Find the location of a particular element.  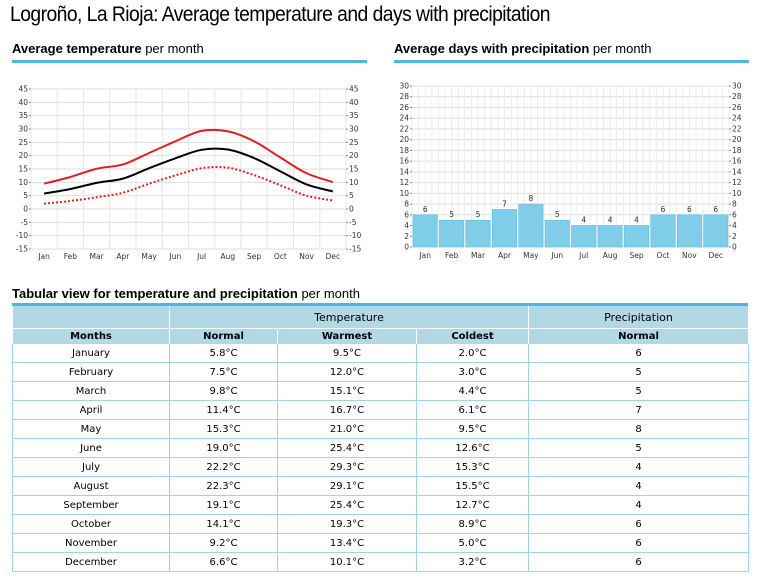

table-heading-rest: per month is located at coordinates (328, 293).